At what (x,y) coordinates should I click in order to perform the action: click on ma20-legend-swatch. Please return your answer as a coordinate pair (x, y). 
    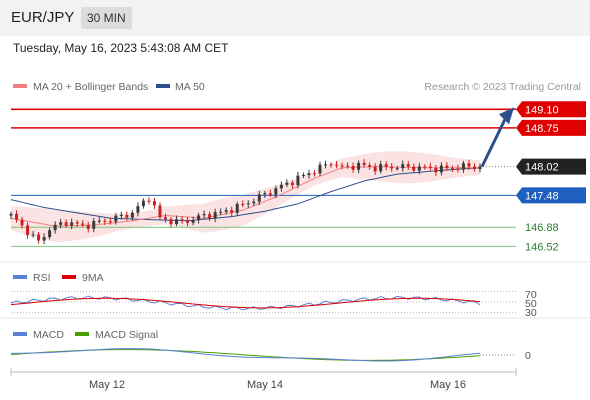
    Looking at the image, I should click on (20, 86).